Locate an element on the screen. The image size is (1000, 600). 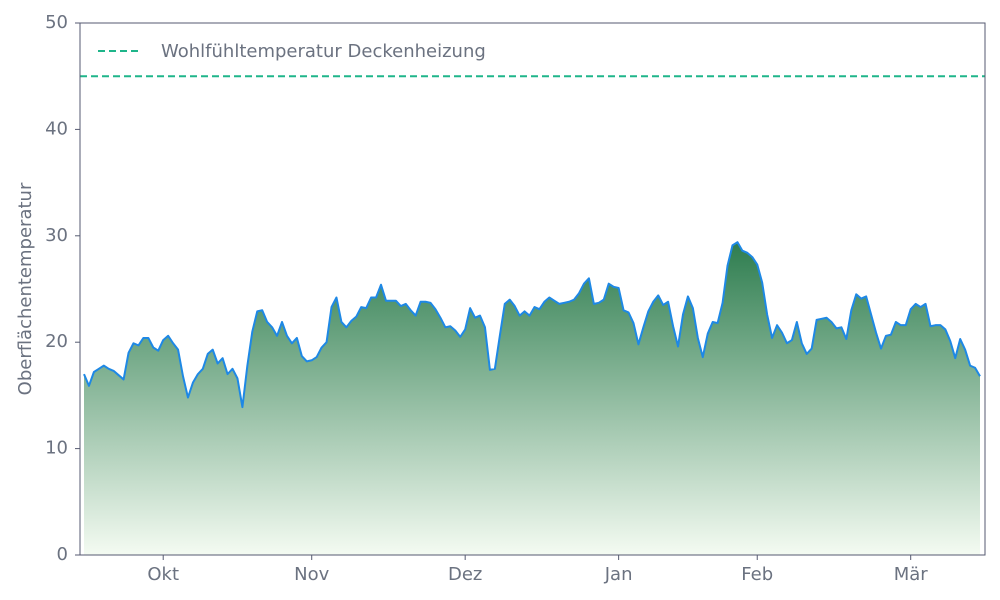
x-tick-label: Jan is located at coordinates (618, 574).